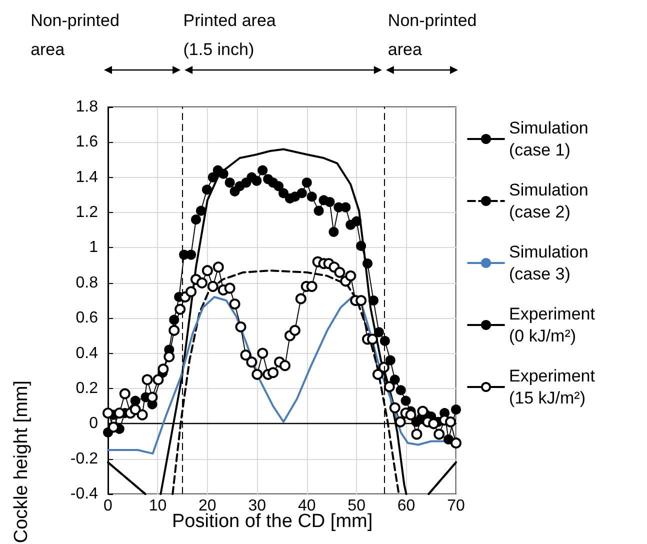  I want to click on y-tick-label: 1.8, so click(87, 107).